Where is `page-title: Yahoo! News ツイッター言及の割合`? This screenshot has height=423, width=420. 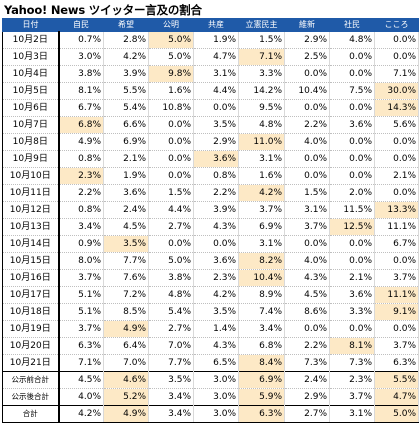 page-title: Yahoo! News ツイッター言及の割合 is located at coordinates (103, 10).